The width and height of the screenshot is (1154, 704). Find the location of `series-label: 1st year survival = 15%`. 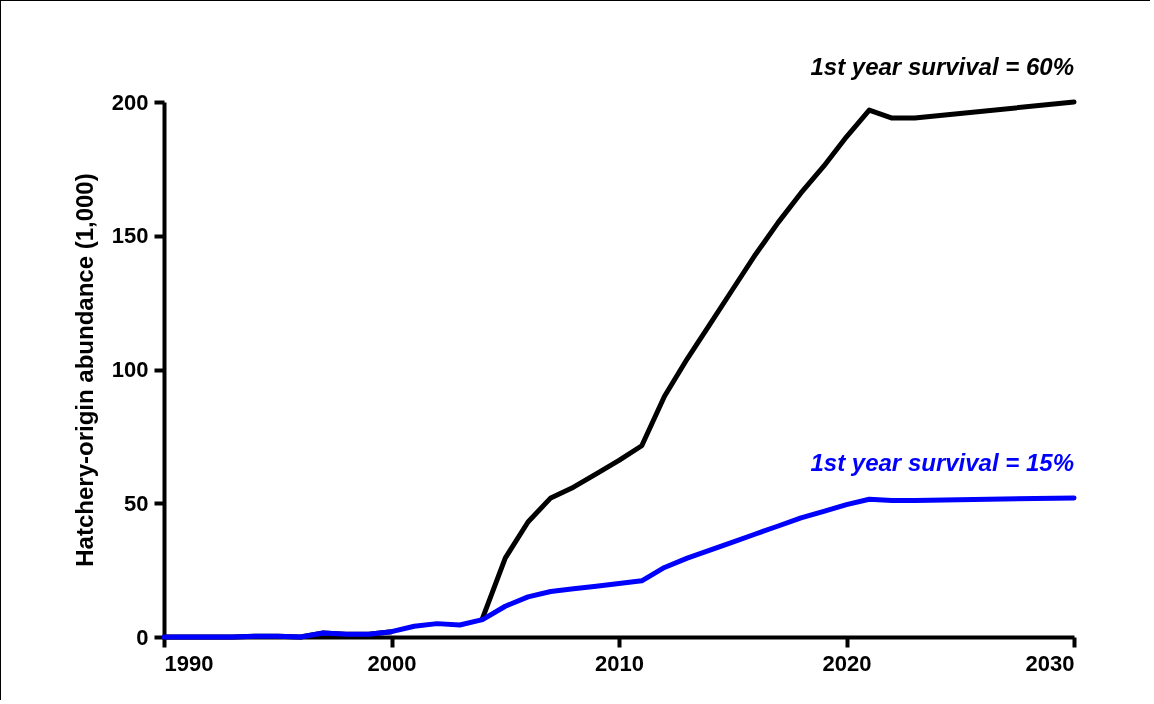

series-label: 1st year survival = 15% is located at coordinates (942, 462).